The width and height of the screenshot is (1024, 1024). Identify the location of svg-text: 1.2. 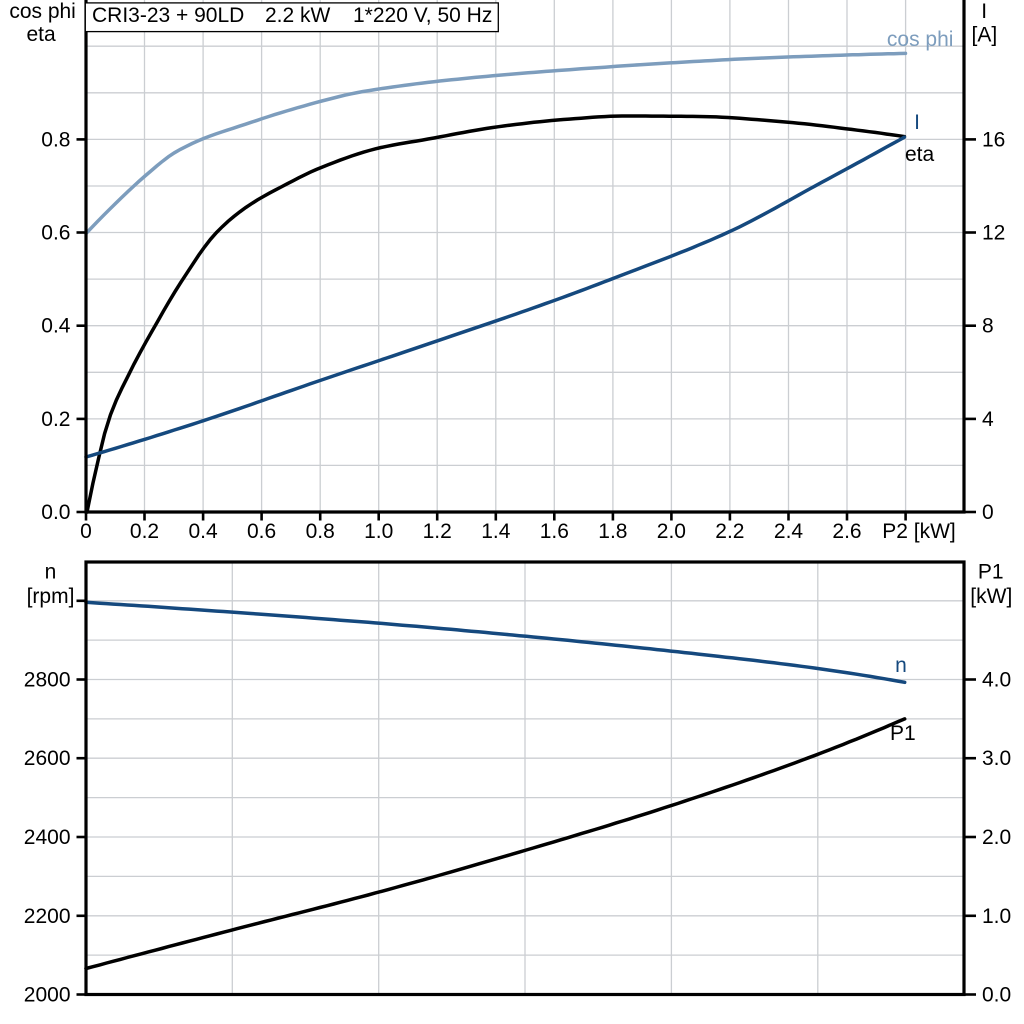
(437, 531).